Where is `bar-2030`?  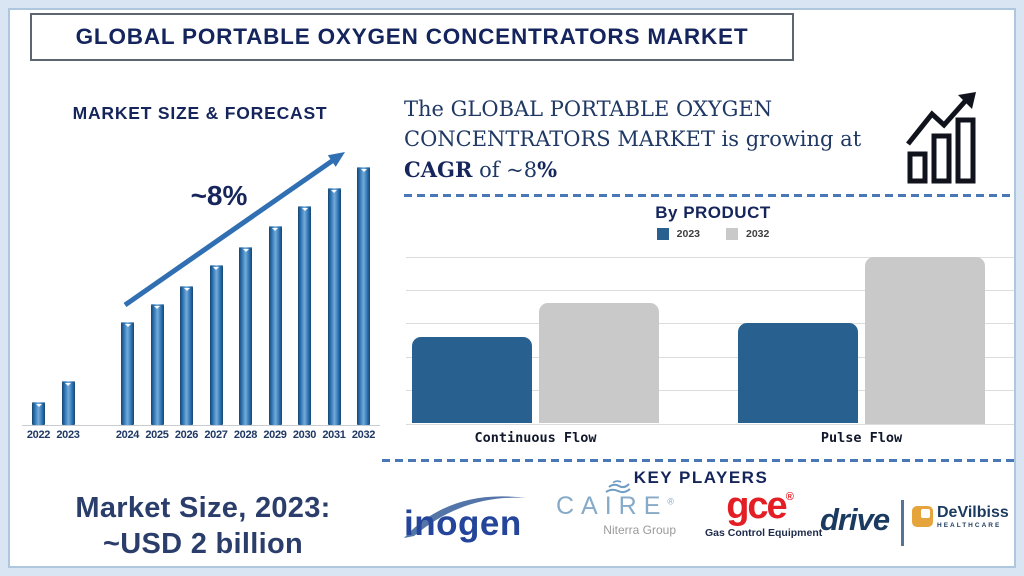 bar-2030 is located at coordinates (304, 315).